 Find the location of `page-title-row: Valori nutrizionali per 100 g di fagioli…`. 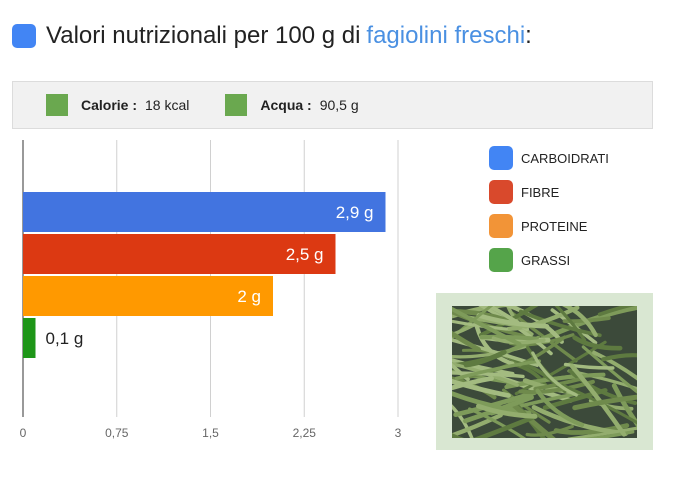

page-title-row: Valori nutrizionali per 100 g di fagioli… is located at coordinates (272, 36).